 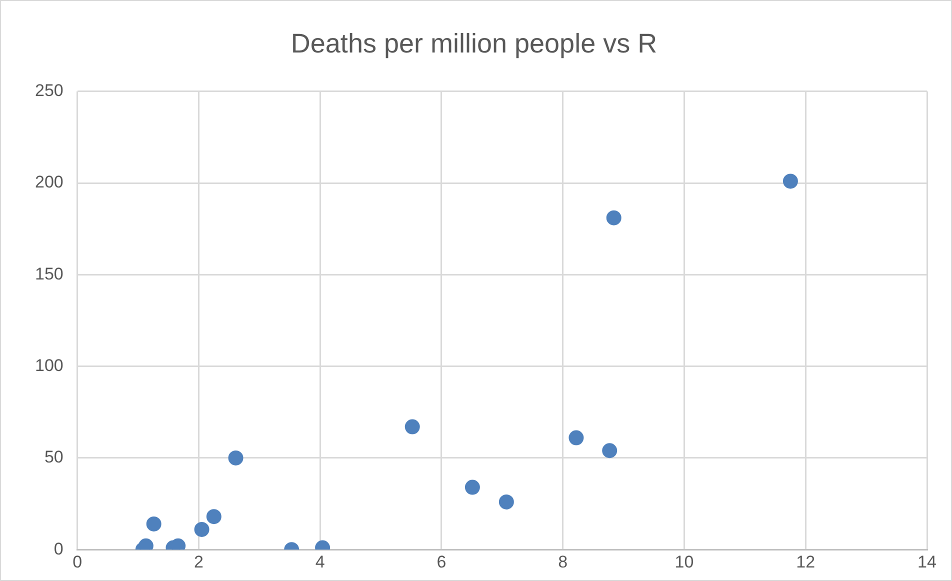 I want to click on y-tick-label: 100, so click(x=49, y=366).